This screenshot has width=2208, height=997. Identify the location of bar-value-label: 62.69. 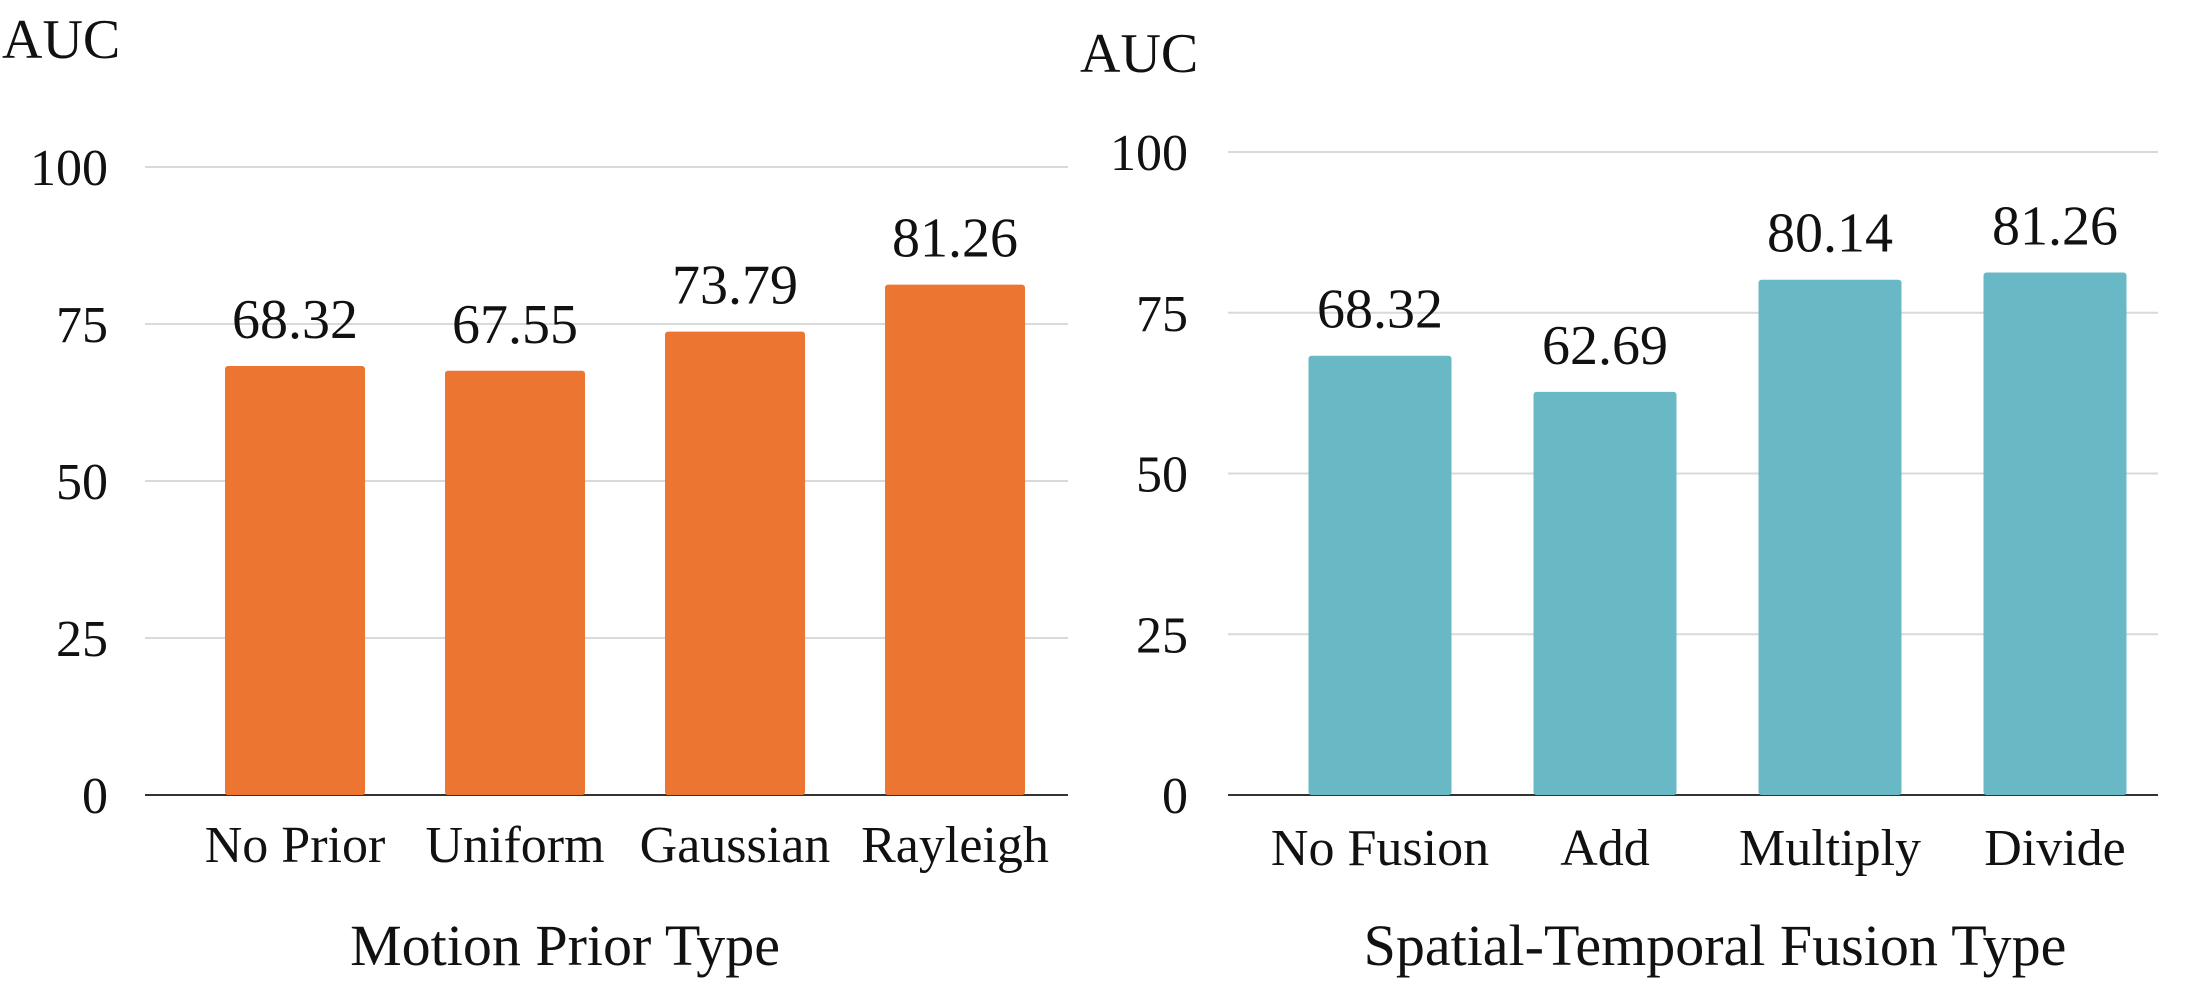
(1605, 346).